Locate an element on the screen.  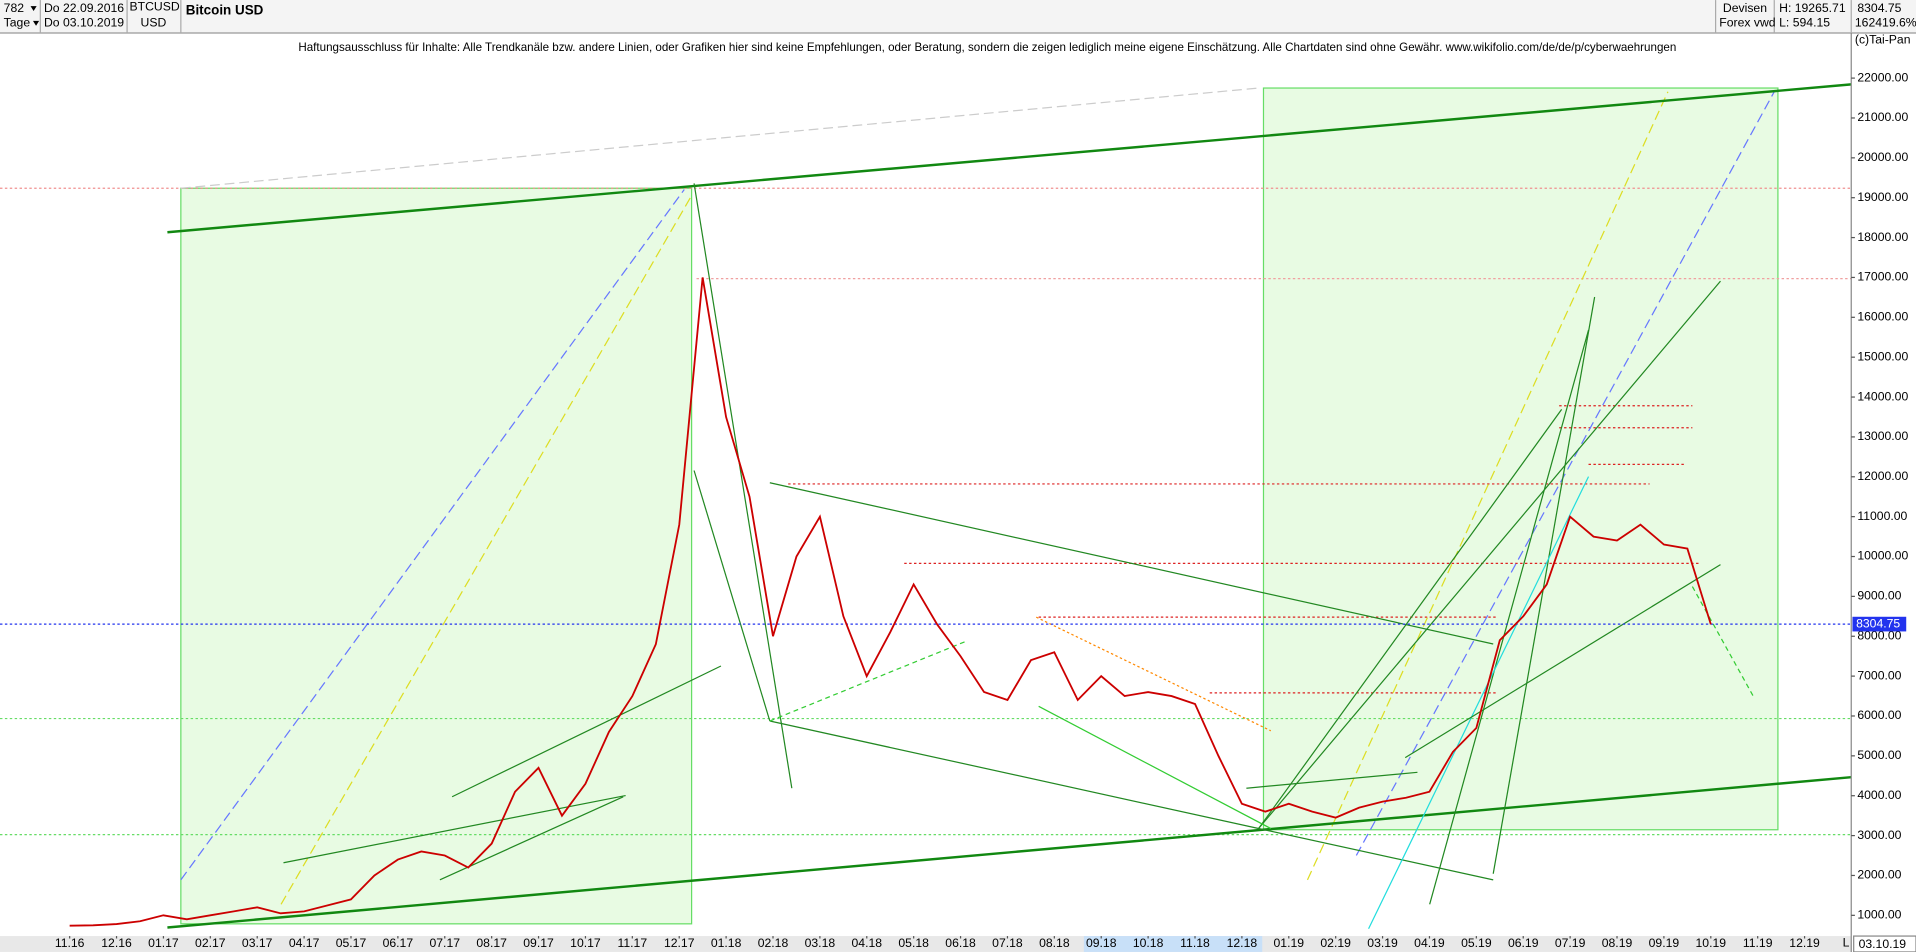
x-tick-label: 07.19 is located at coordinates (1570, 943).